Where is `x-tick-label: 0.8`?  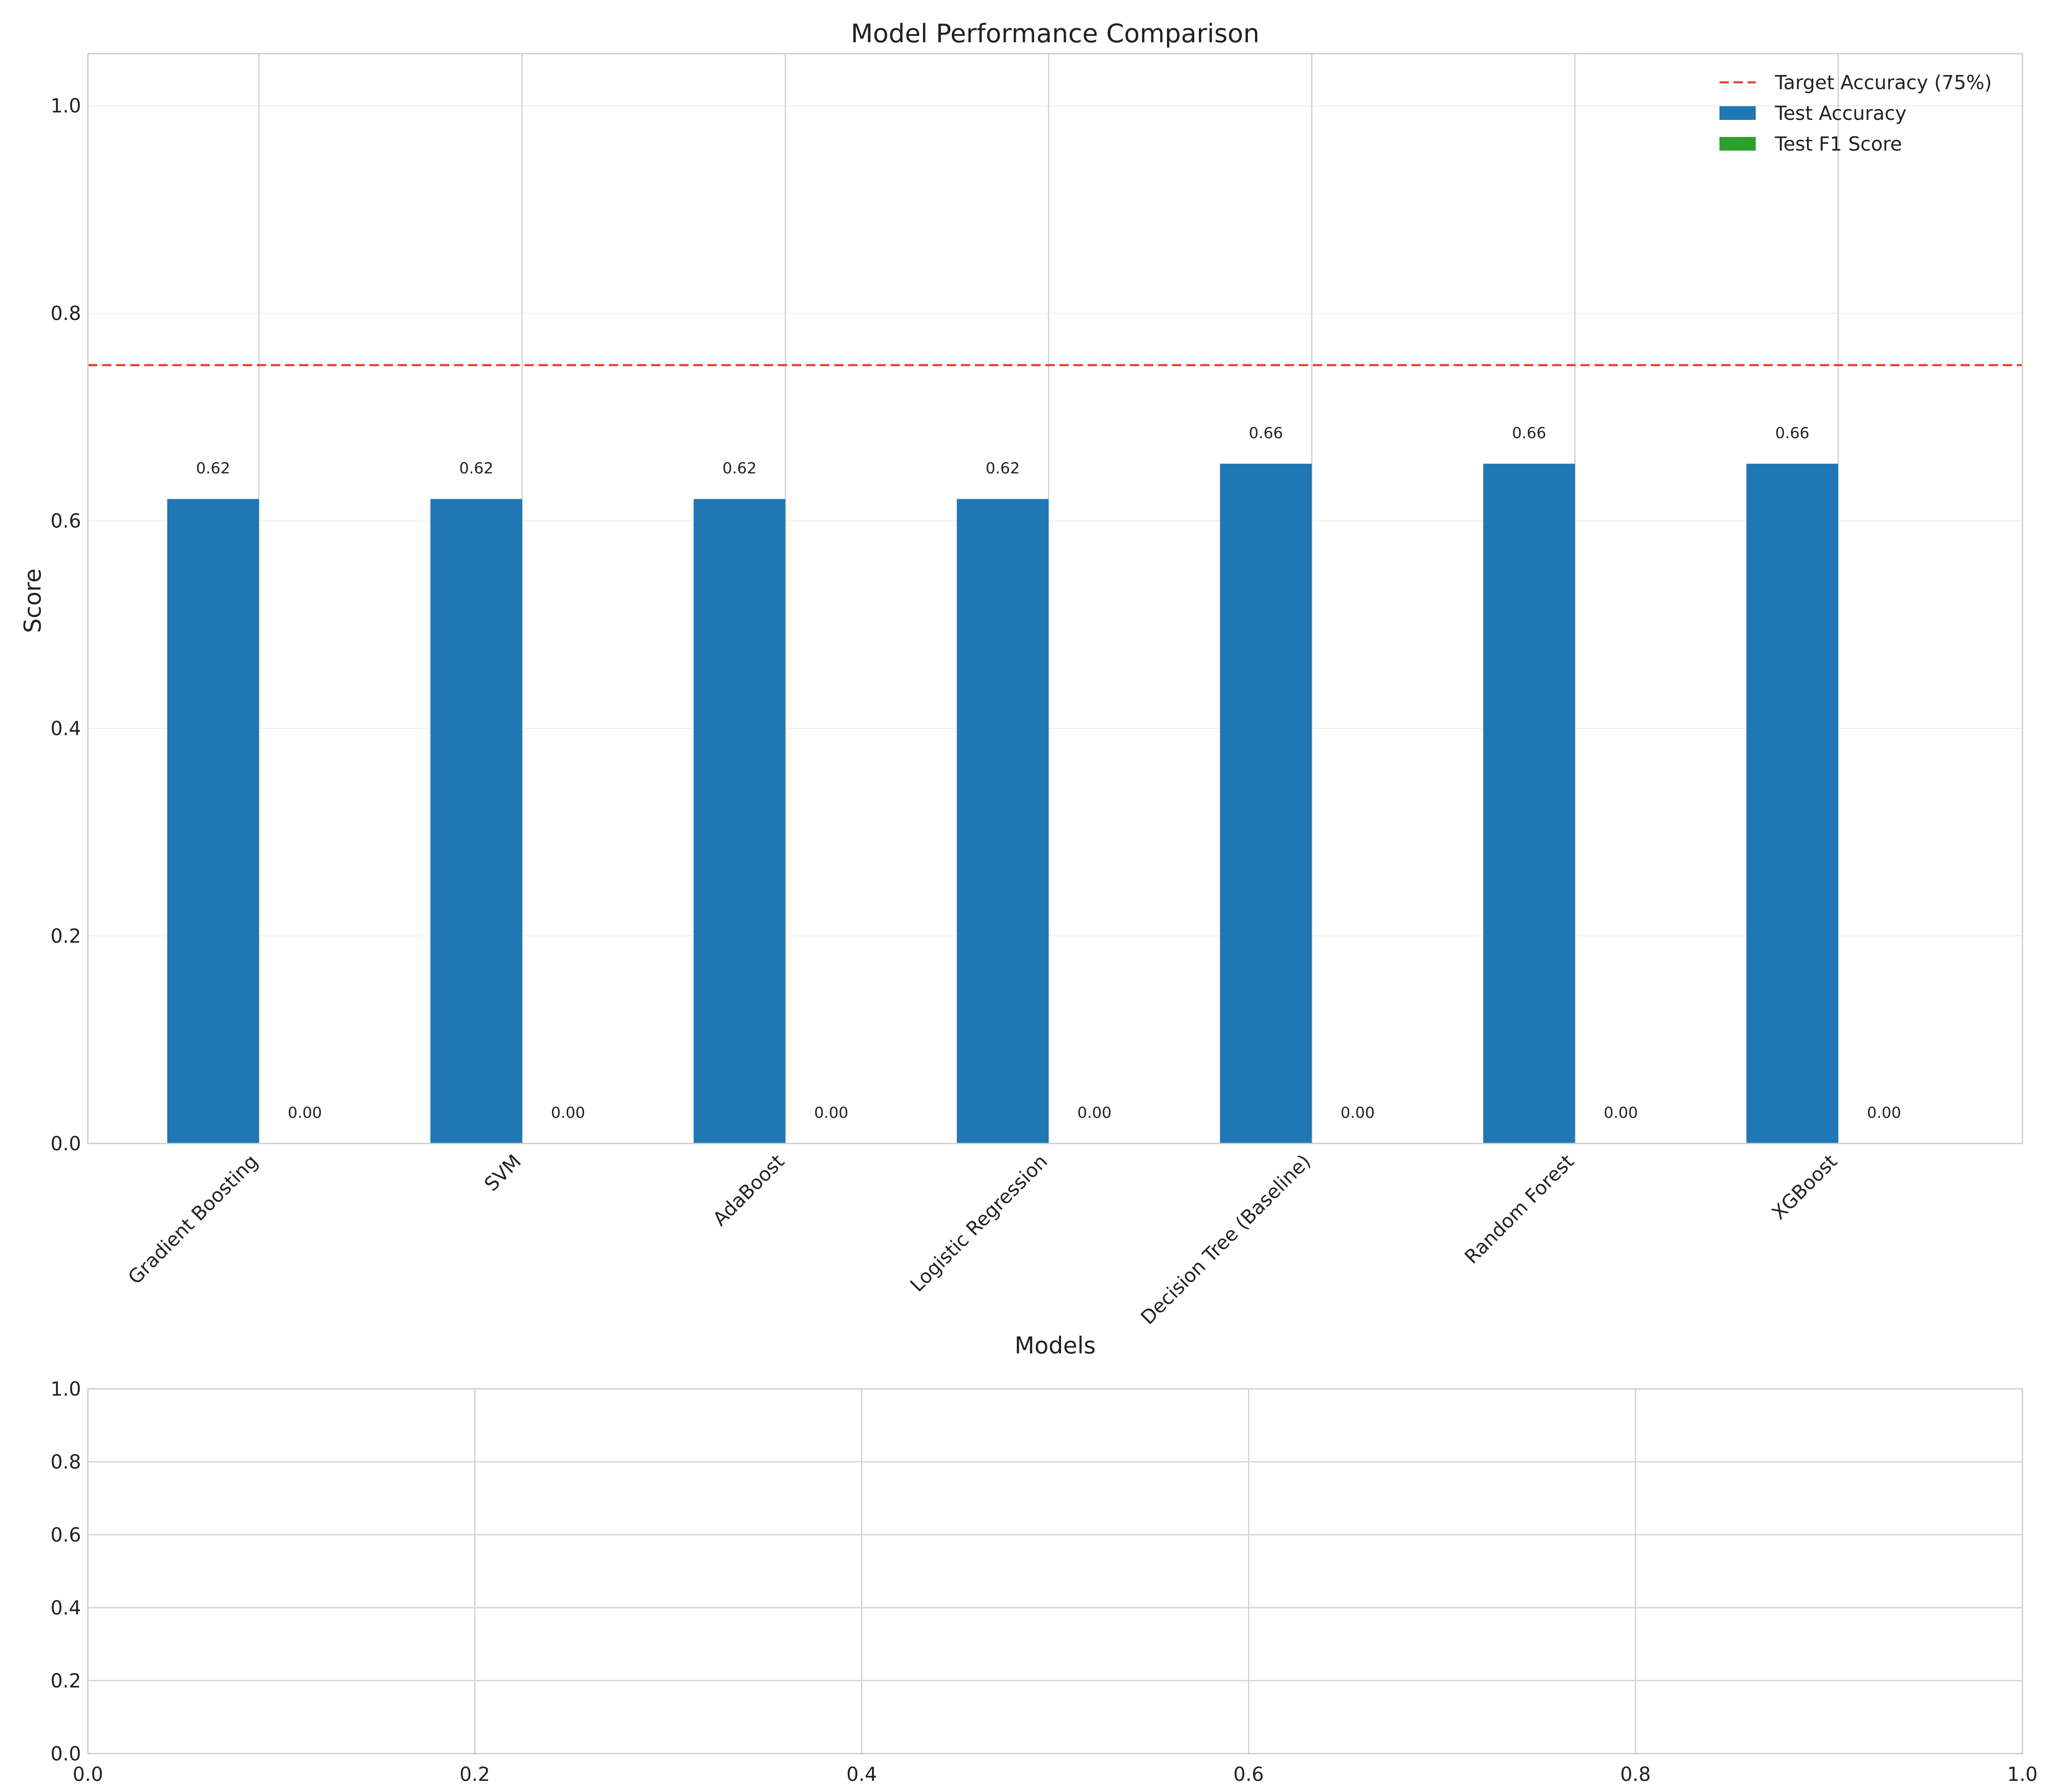 x-tick-label: 0.8 is located at coordinates (1635, 1775).